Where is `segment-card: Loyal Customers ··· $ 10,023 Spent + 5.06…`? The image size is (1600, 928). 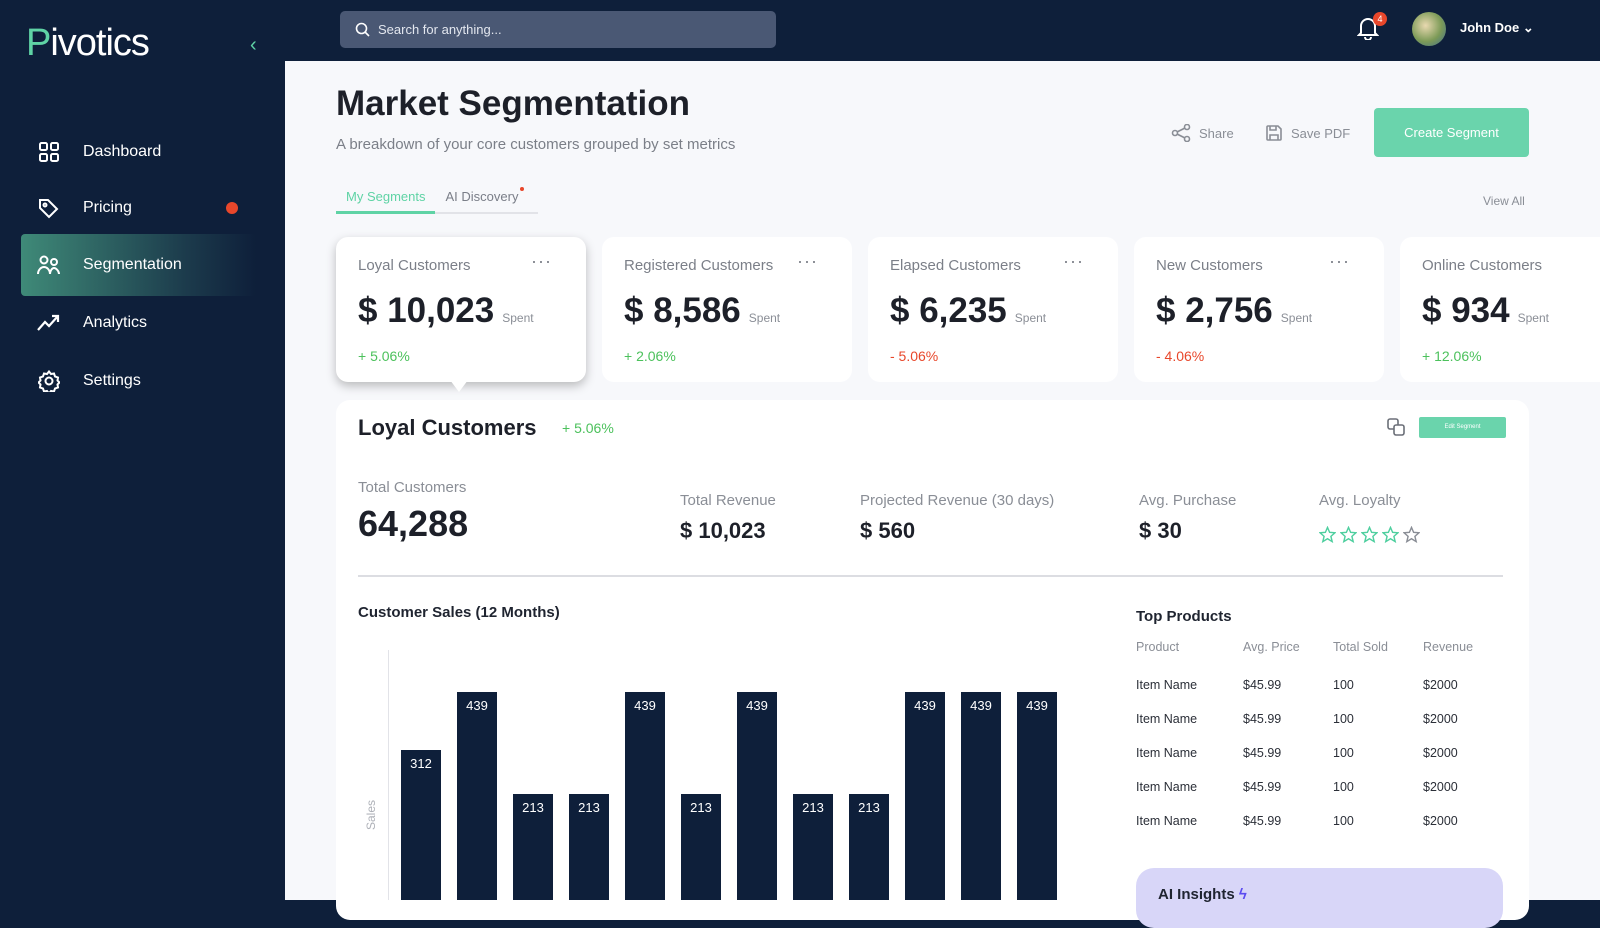 segment-card: Loyal Customers ··· $ 10,023 Spent + 5.06… is located at coordinates (461, 309).